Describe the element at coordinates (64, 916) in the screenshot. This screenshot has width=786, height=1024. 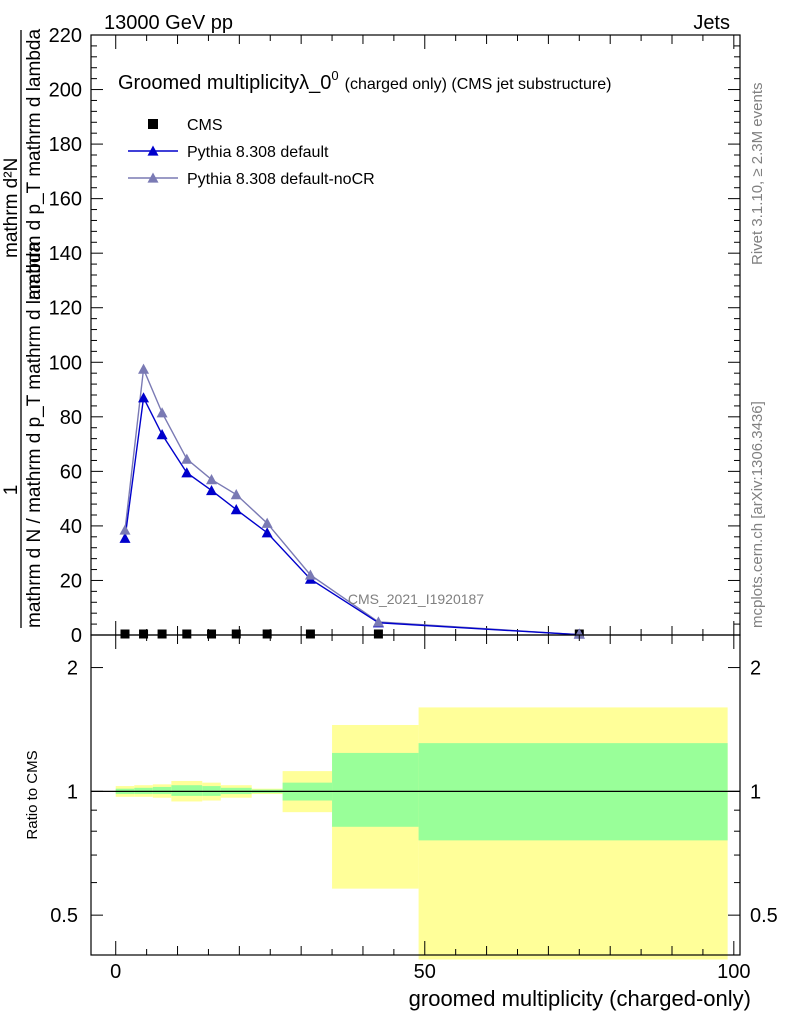
I see `ratio-y-tick-label: 0.5` at that location.